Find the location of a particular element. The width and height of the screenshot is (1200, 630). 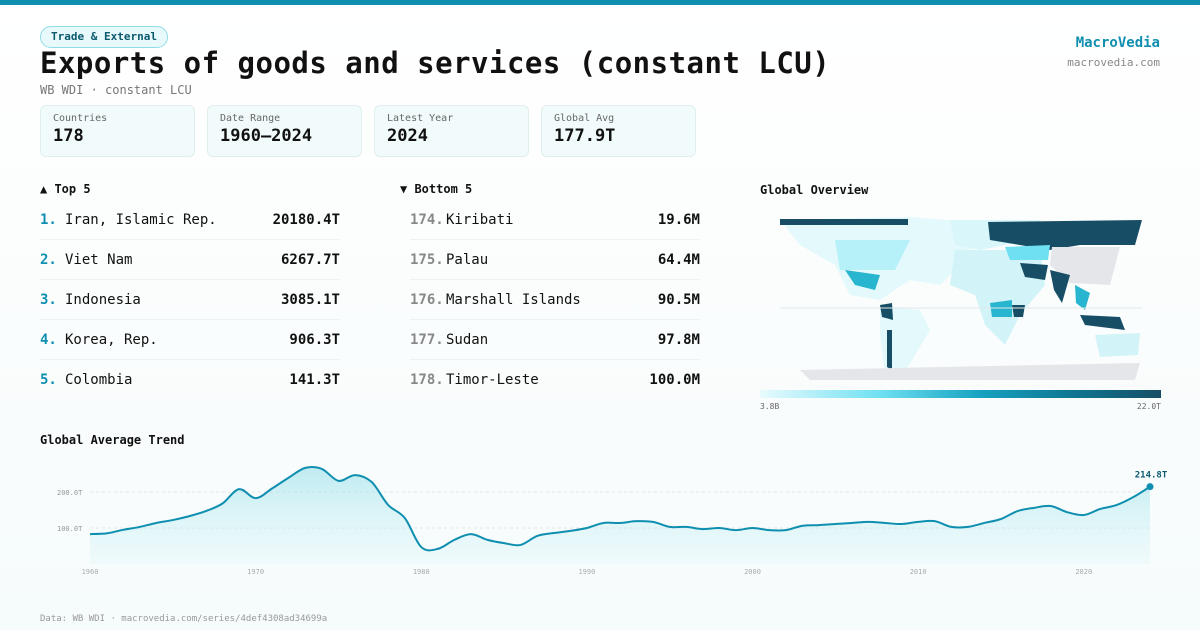

value: 906.3T is located at coordinates (314, 339).